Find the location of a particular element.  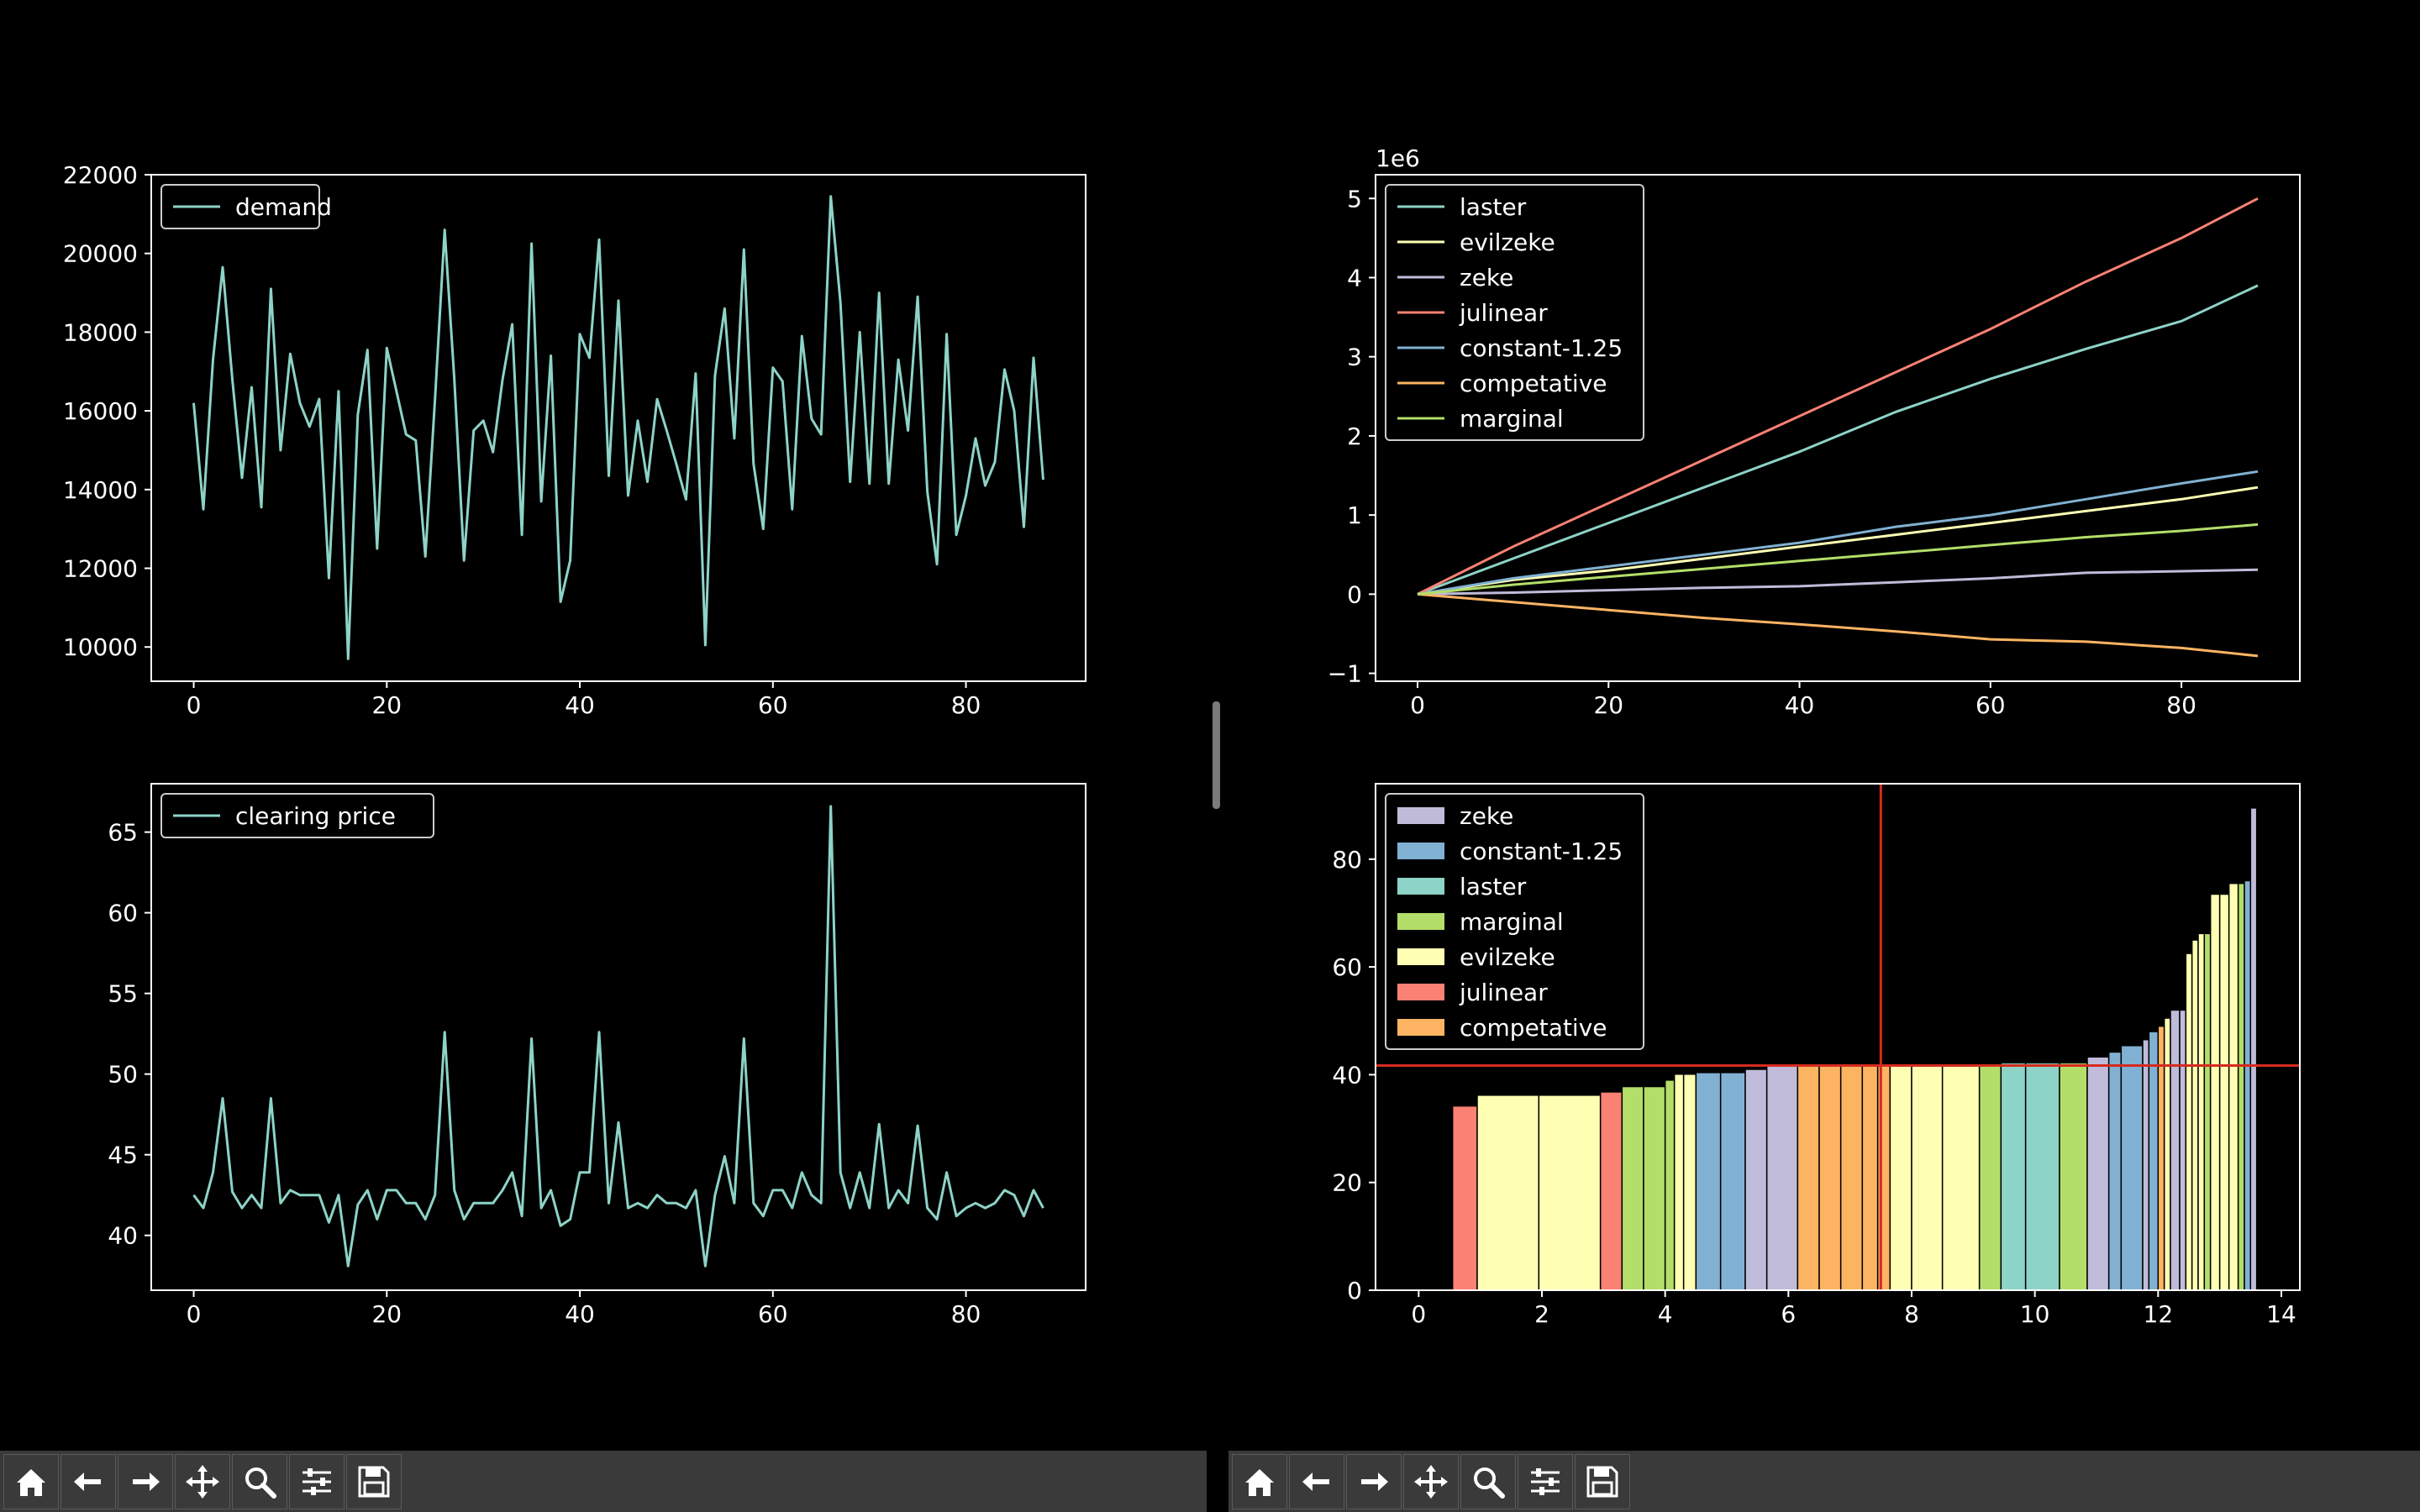

legend: clearing price is located at coordinates (297, 815).